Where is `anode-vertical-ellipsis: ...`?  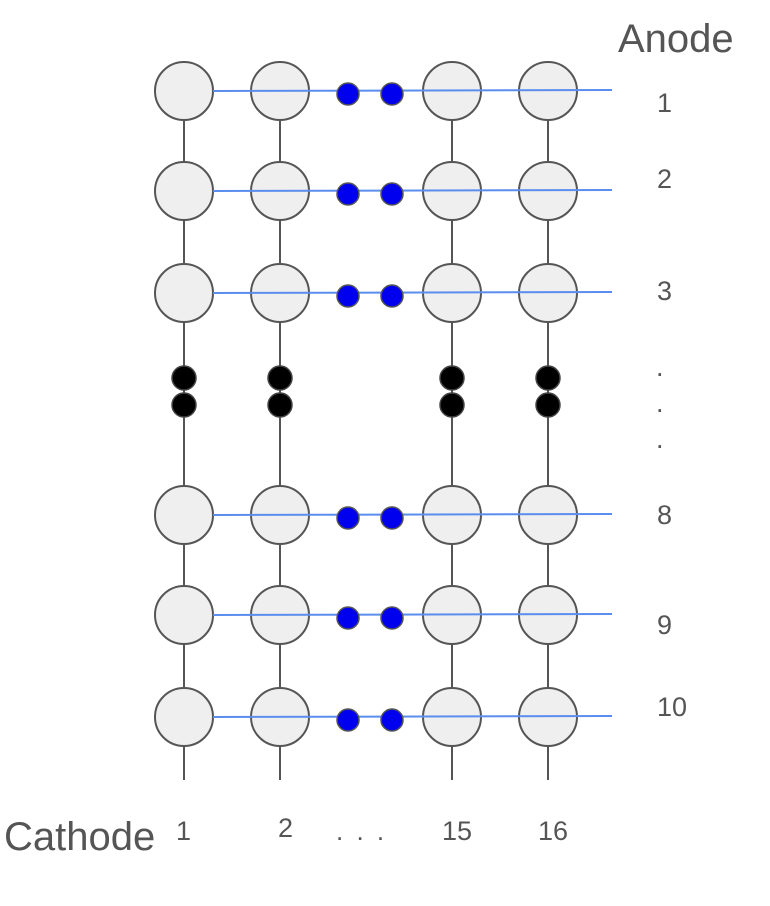 anode-vertical-ellipsis: ... is located at coordinates (660, 403).